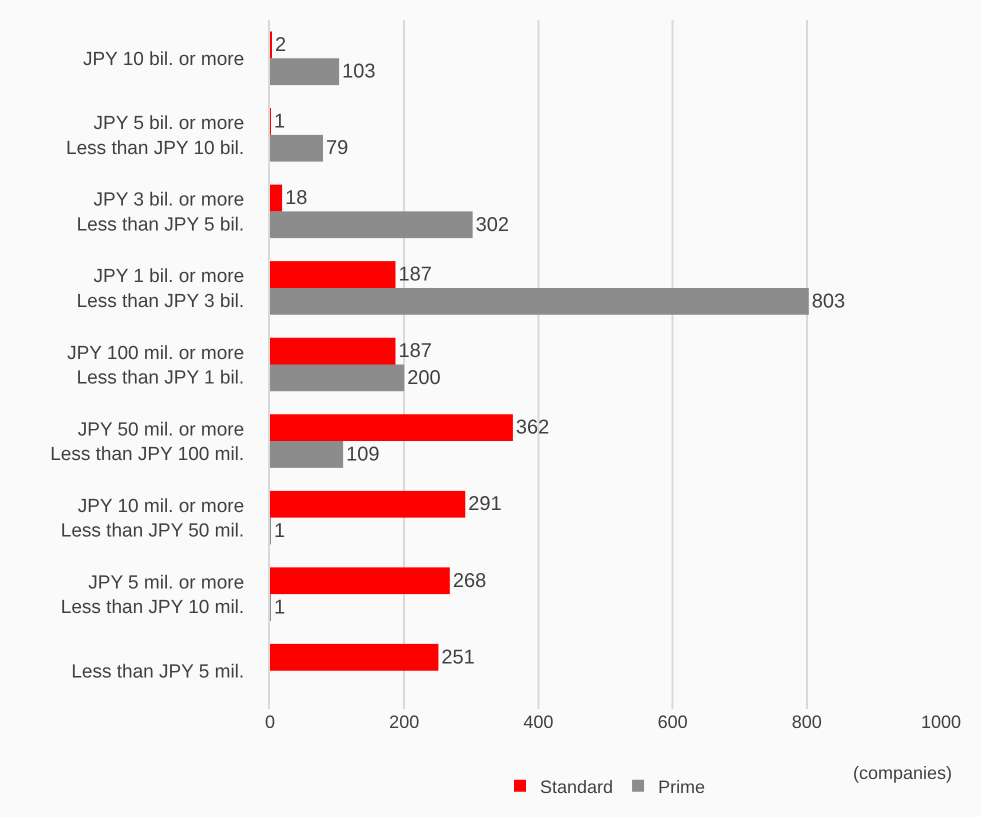 This screenshot has width=981, height=817. I want to click on x-tick-label: 200, so click(404, 722).